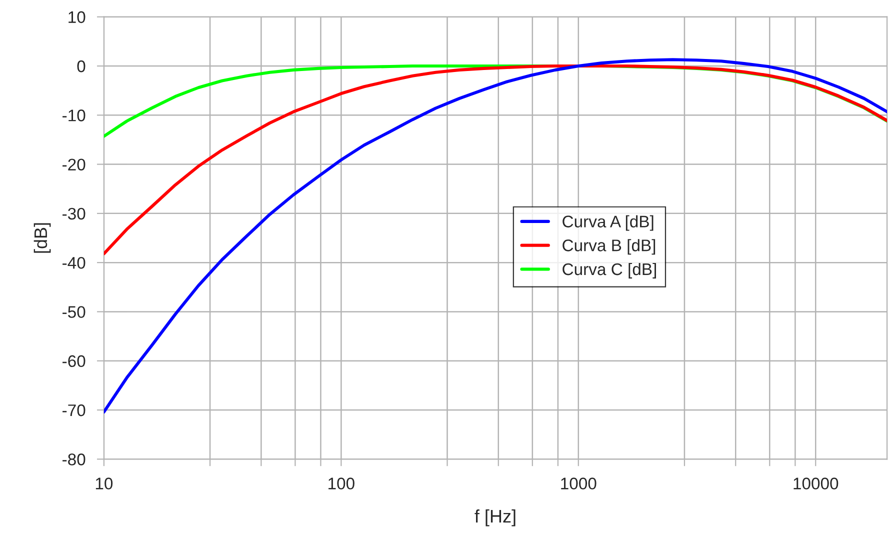 Image resolution: width=896 pixels, height=544 pixels. What do you see at coordinates (81, 66) in the screenshot?
I see `y-tick-label: 0` at bounding box center [81, 66].